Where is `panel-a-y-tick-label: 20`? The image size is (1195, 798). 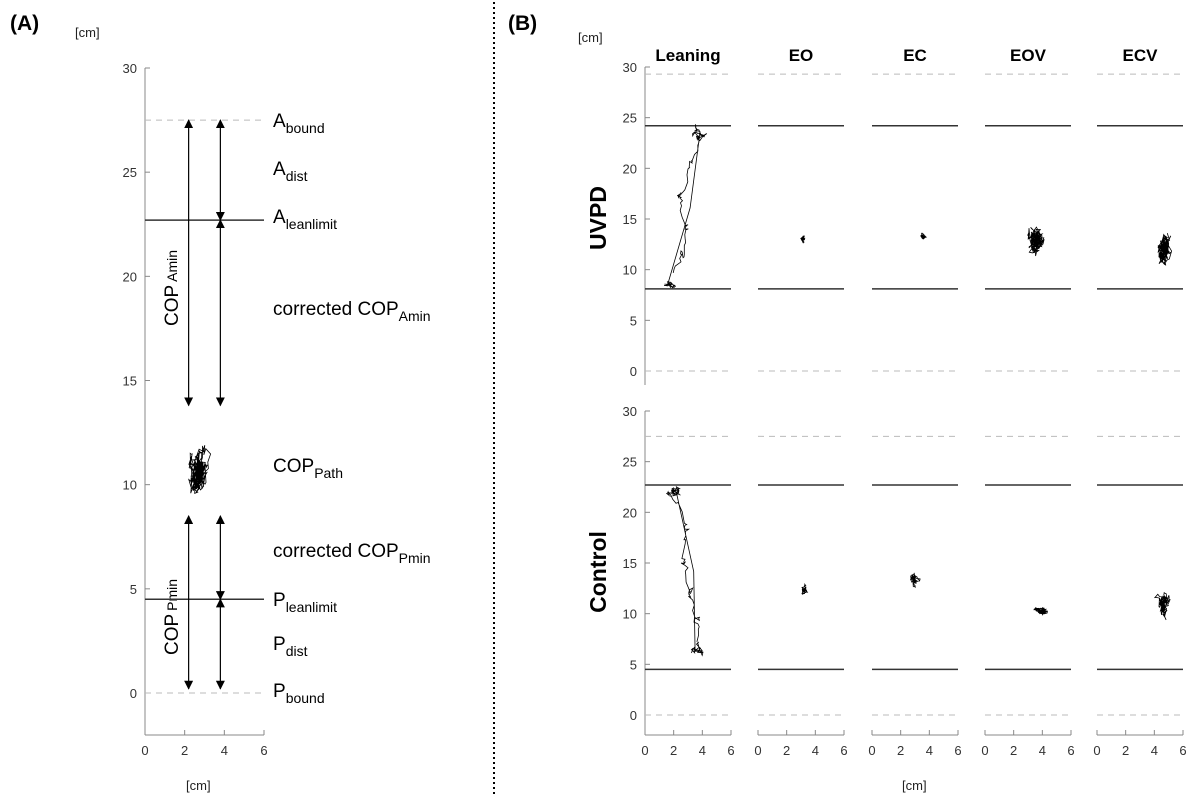
panel-a-y-tick-label: 20 is located at coordinates (130, 276).